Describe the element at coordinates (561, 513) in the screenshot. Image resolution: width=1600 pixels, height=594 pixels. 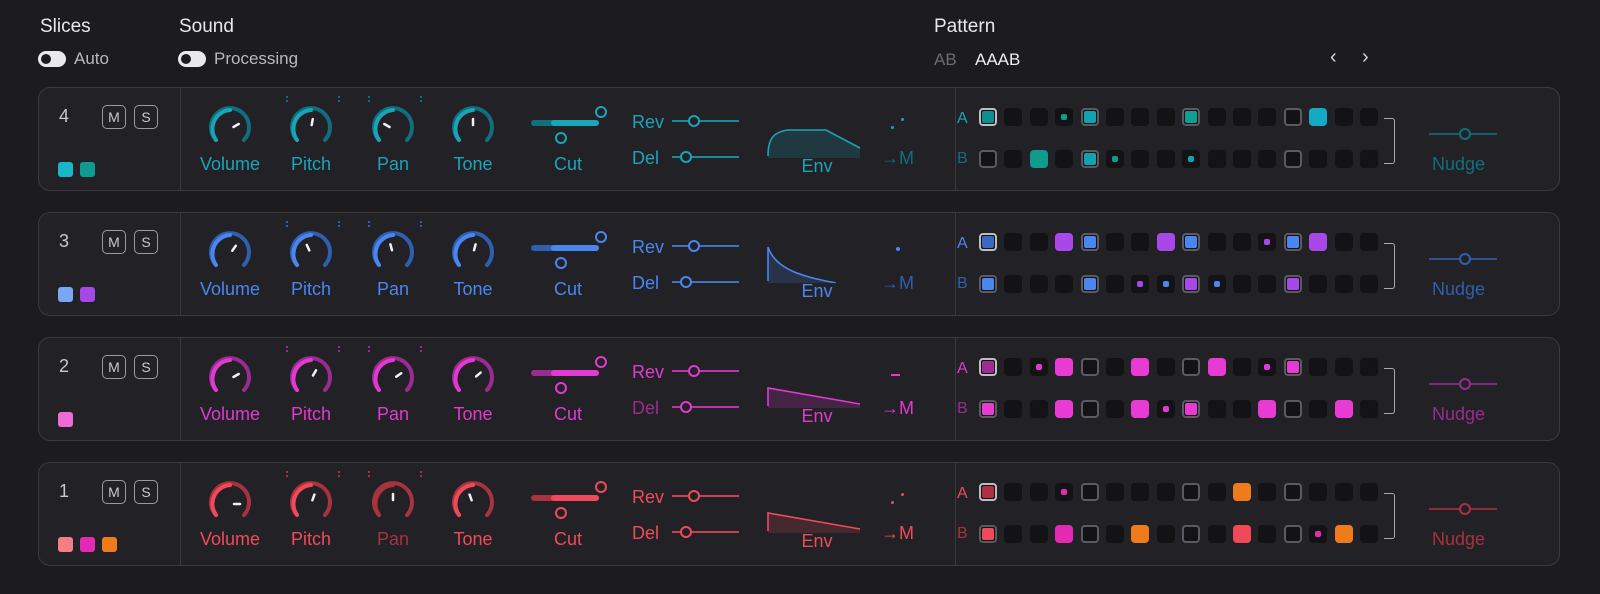
I see `cut-low-handle` at that location.